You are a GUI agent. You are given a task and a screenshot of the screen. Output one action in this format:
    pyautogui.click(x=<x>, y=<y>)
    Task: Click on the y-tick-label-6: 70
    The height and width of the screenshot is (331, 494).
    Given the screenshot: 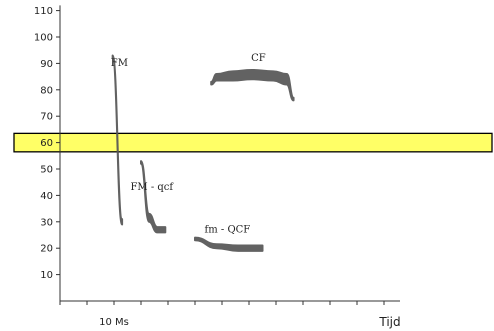 What is the action you would take?
    pyautogui.click(x=46, y=117)
    